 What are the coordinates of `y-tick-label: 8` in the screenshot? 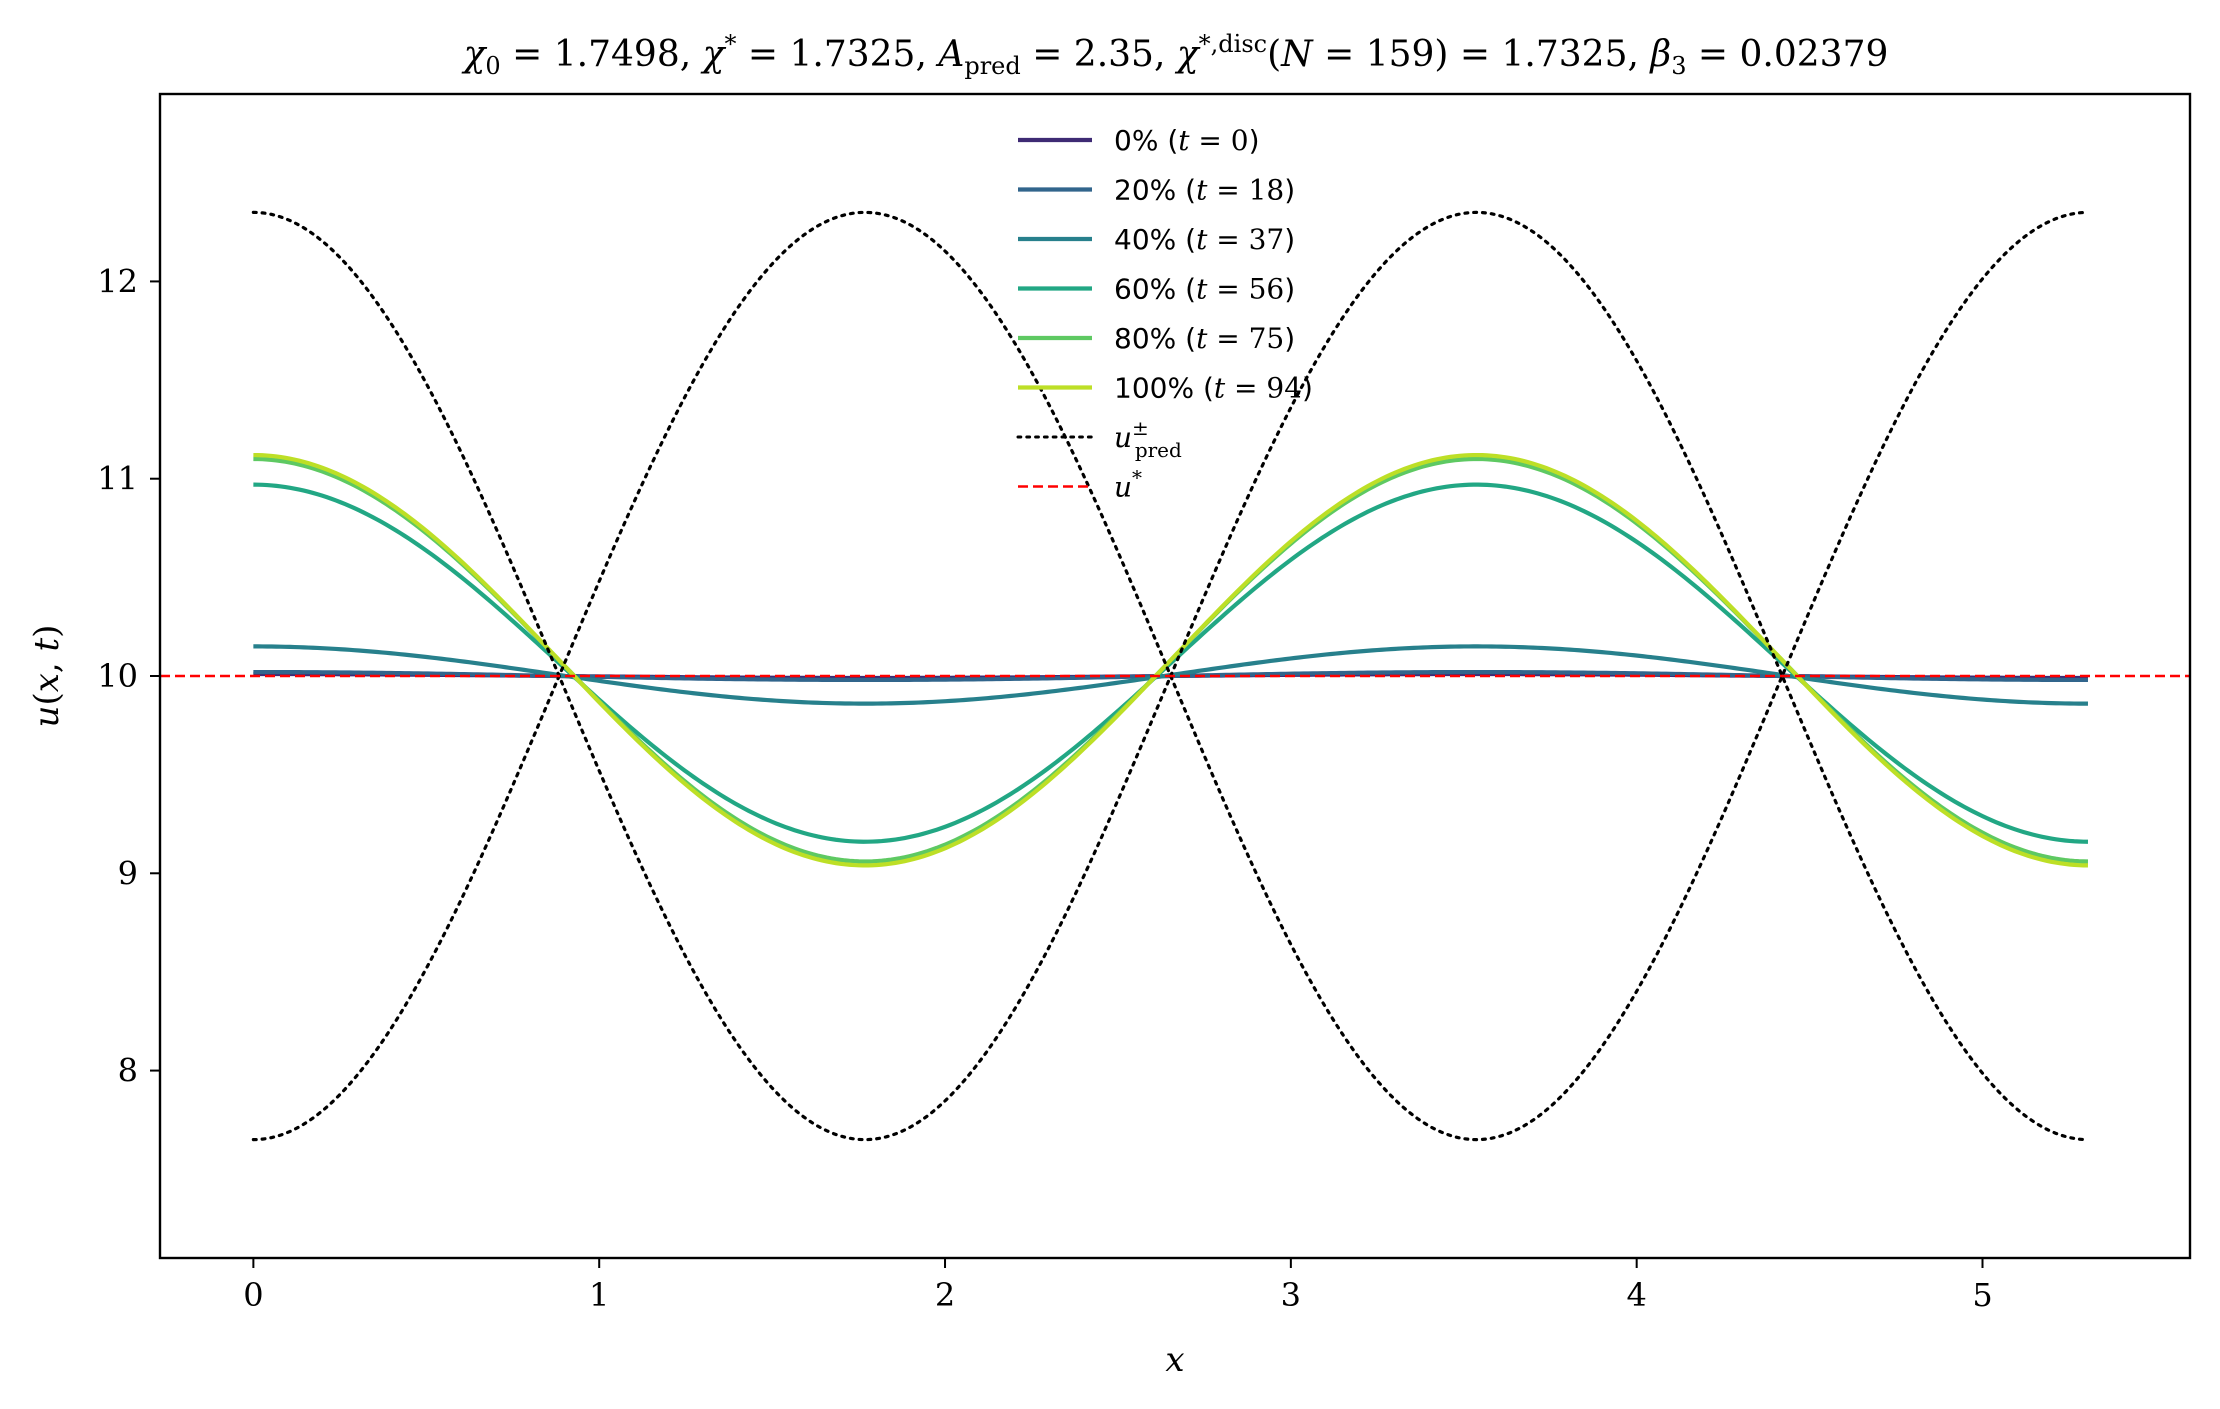 It's located at (128, 1071).